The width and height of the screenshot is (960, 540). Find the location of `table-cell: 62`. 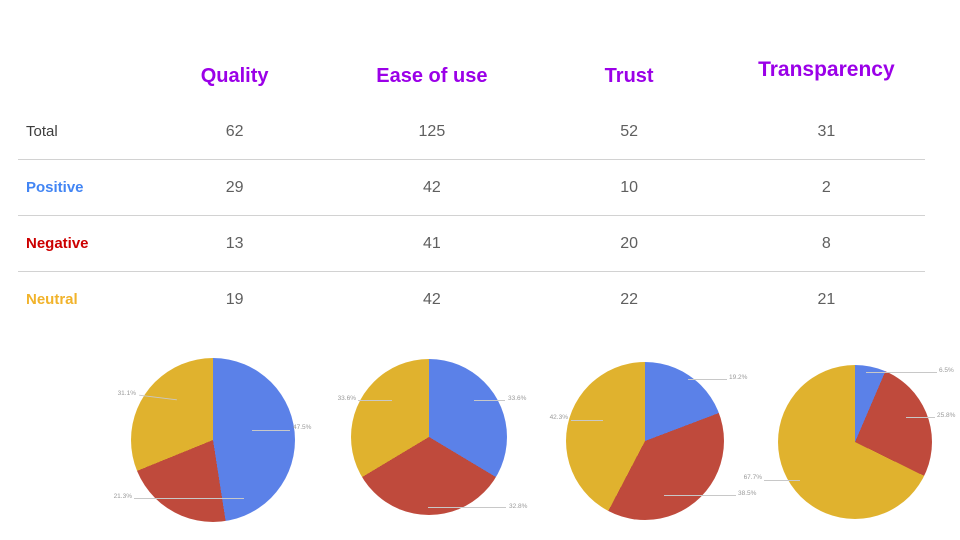

table-cell: 62 is located at coordinates (234, 131).